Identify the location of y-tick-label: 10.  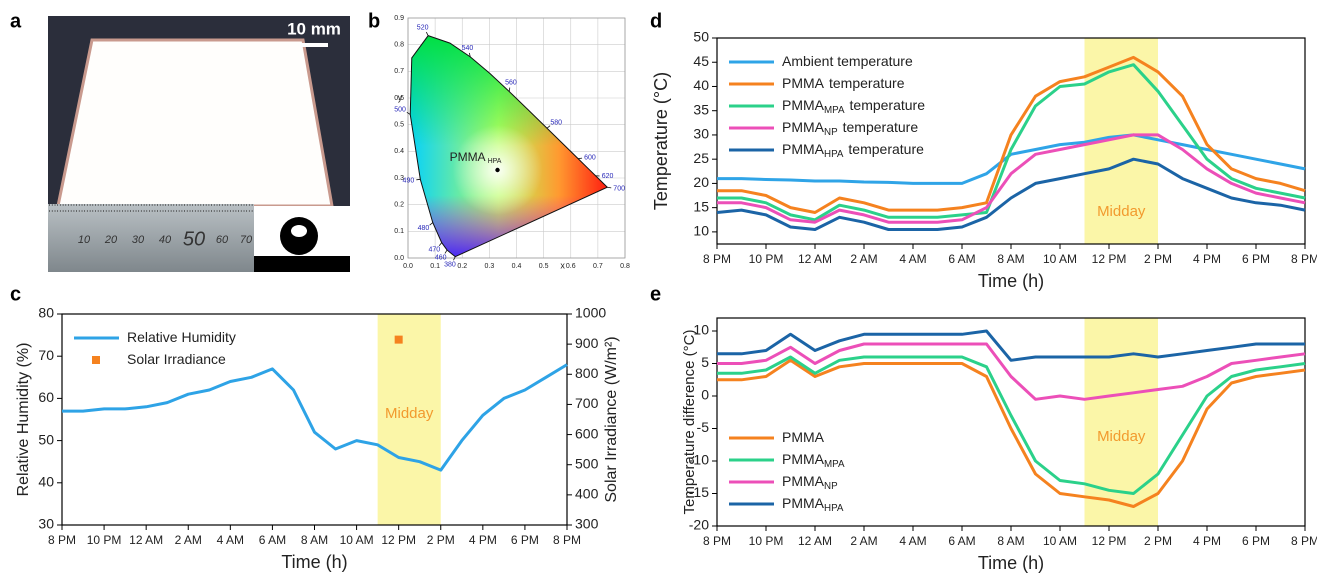
(701, 231).